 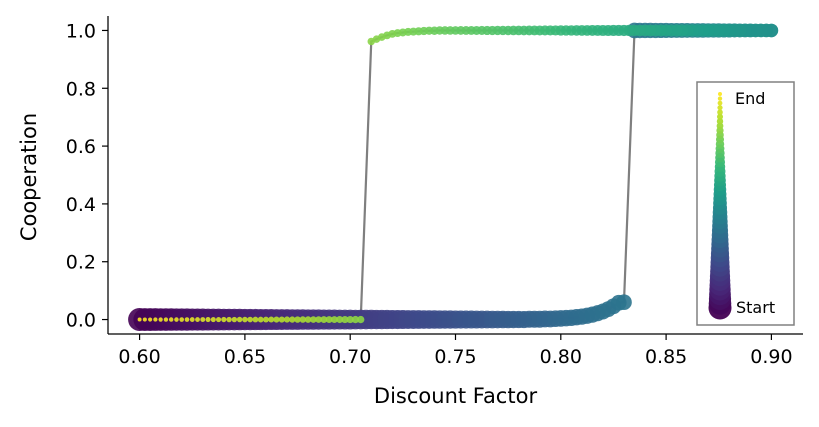 I want to click on legend-start-label: Start, so click(x=755, y=307).